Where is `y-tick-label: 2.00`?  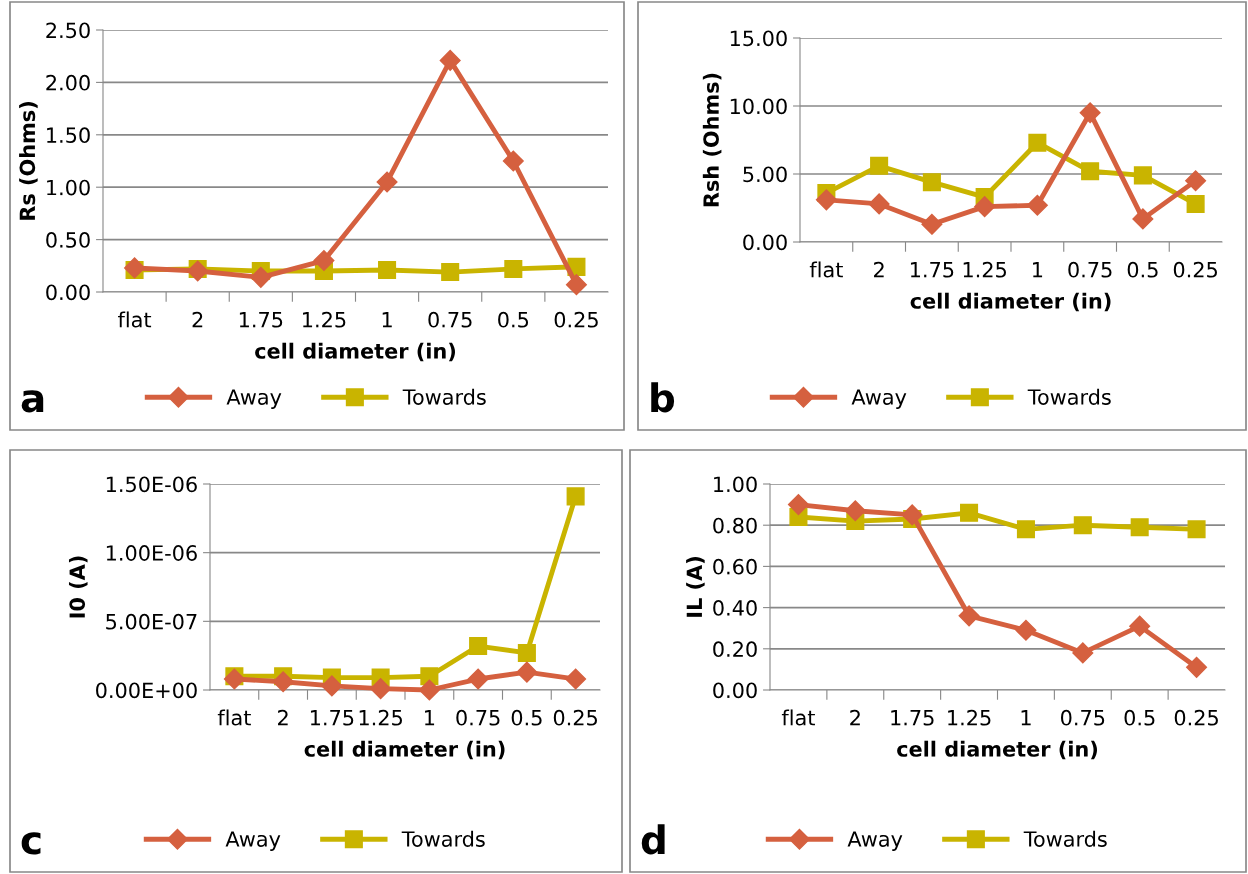 y-tick-label: 2.00 is located at coordinates (68, 82).